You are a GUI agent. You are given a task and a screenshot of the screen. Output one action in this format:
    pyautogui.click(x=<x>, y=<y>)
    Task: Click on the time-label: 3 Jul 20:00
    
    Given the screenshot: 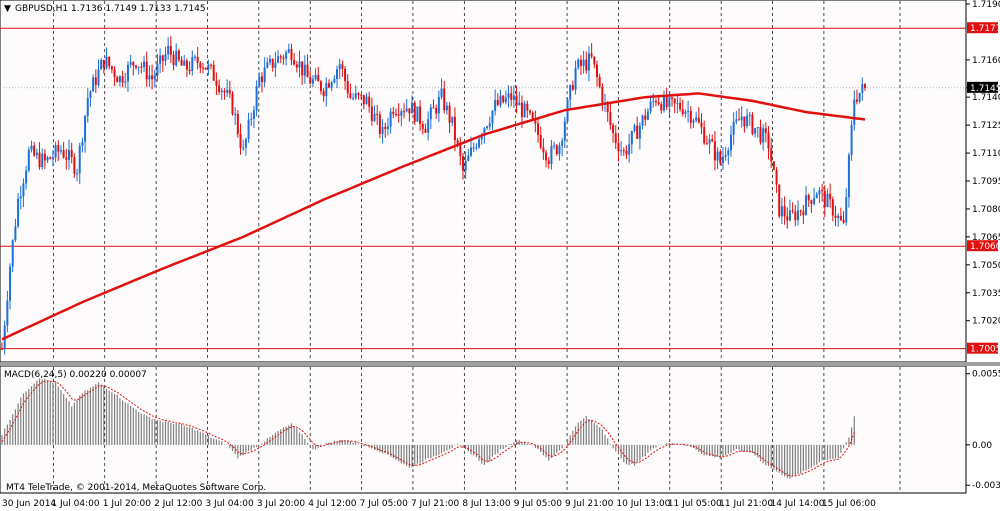 What is the action you would take?
    pyautogui.click(x=281, y=504)
    